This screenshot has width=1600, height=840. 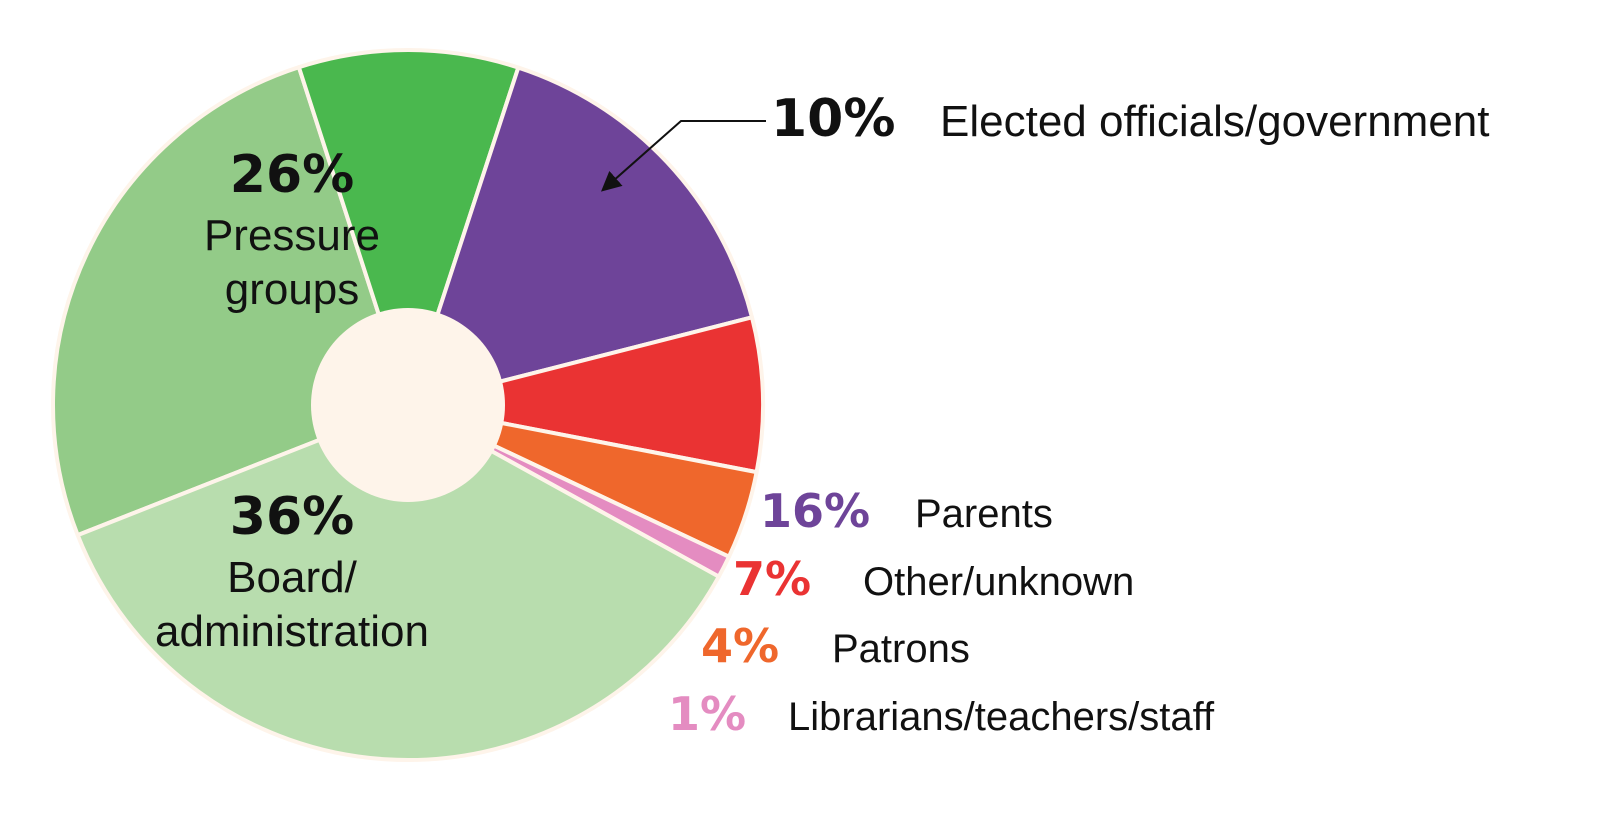 What do you see at coordinates (901, 649) in the screenshot?
I see `slice-label-patrons: Patrons` at bounding box center [901, 649].